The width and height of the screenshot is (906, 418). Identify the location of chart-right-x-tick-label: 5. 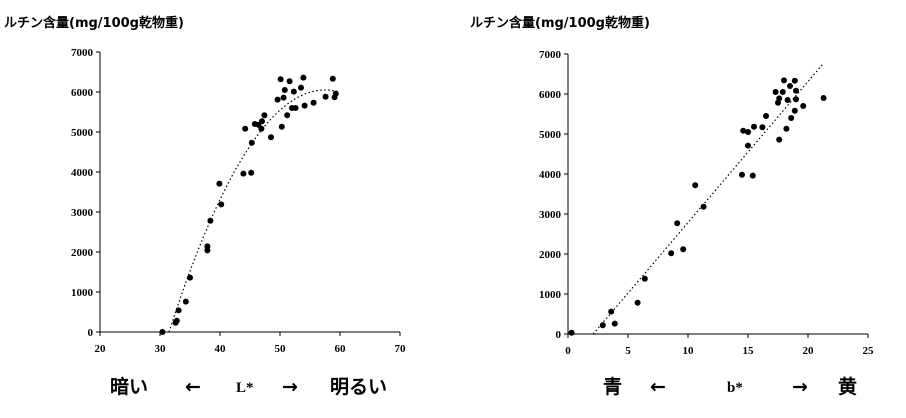
(628, 351).